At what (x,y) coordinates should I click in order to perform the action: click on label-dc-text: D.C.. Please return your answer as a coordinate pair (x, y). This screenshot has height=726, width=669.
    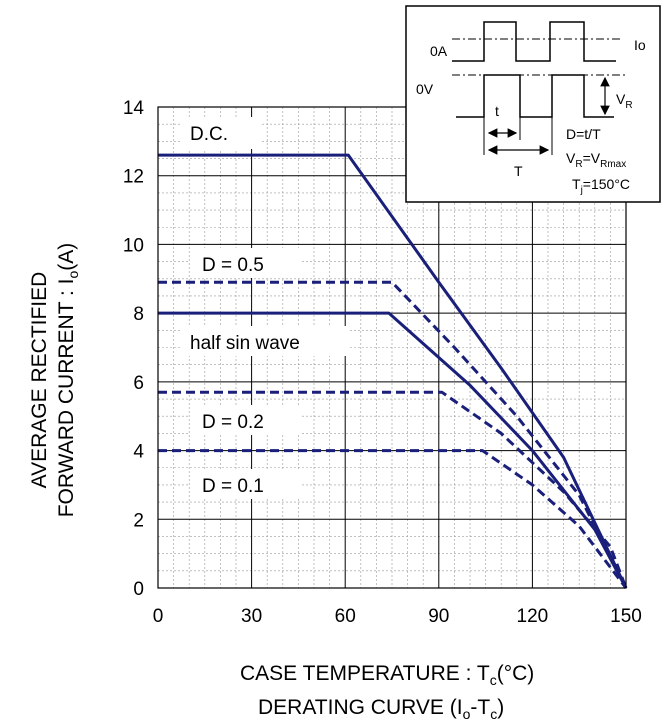
    Looking at the image, I should click on (209, 134).